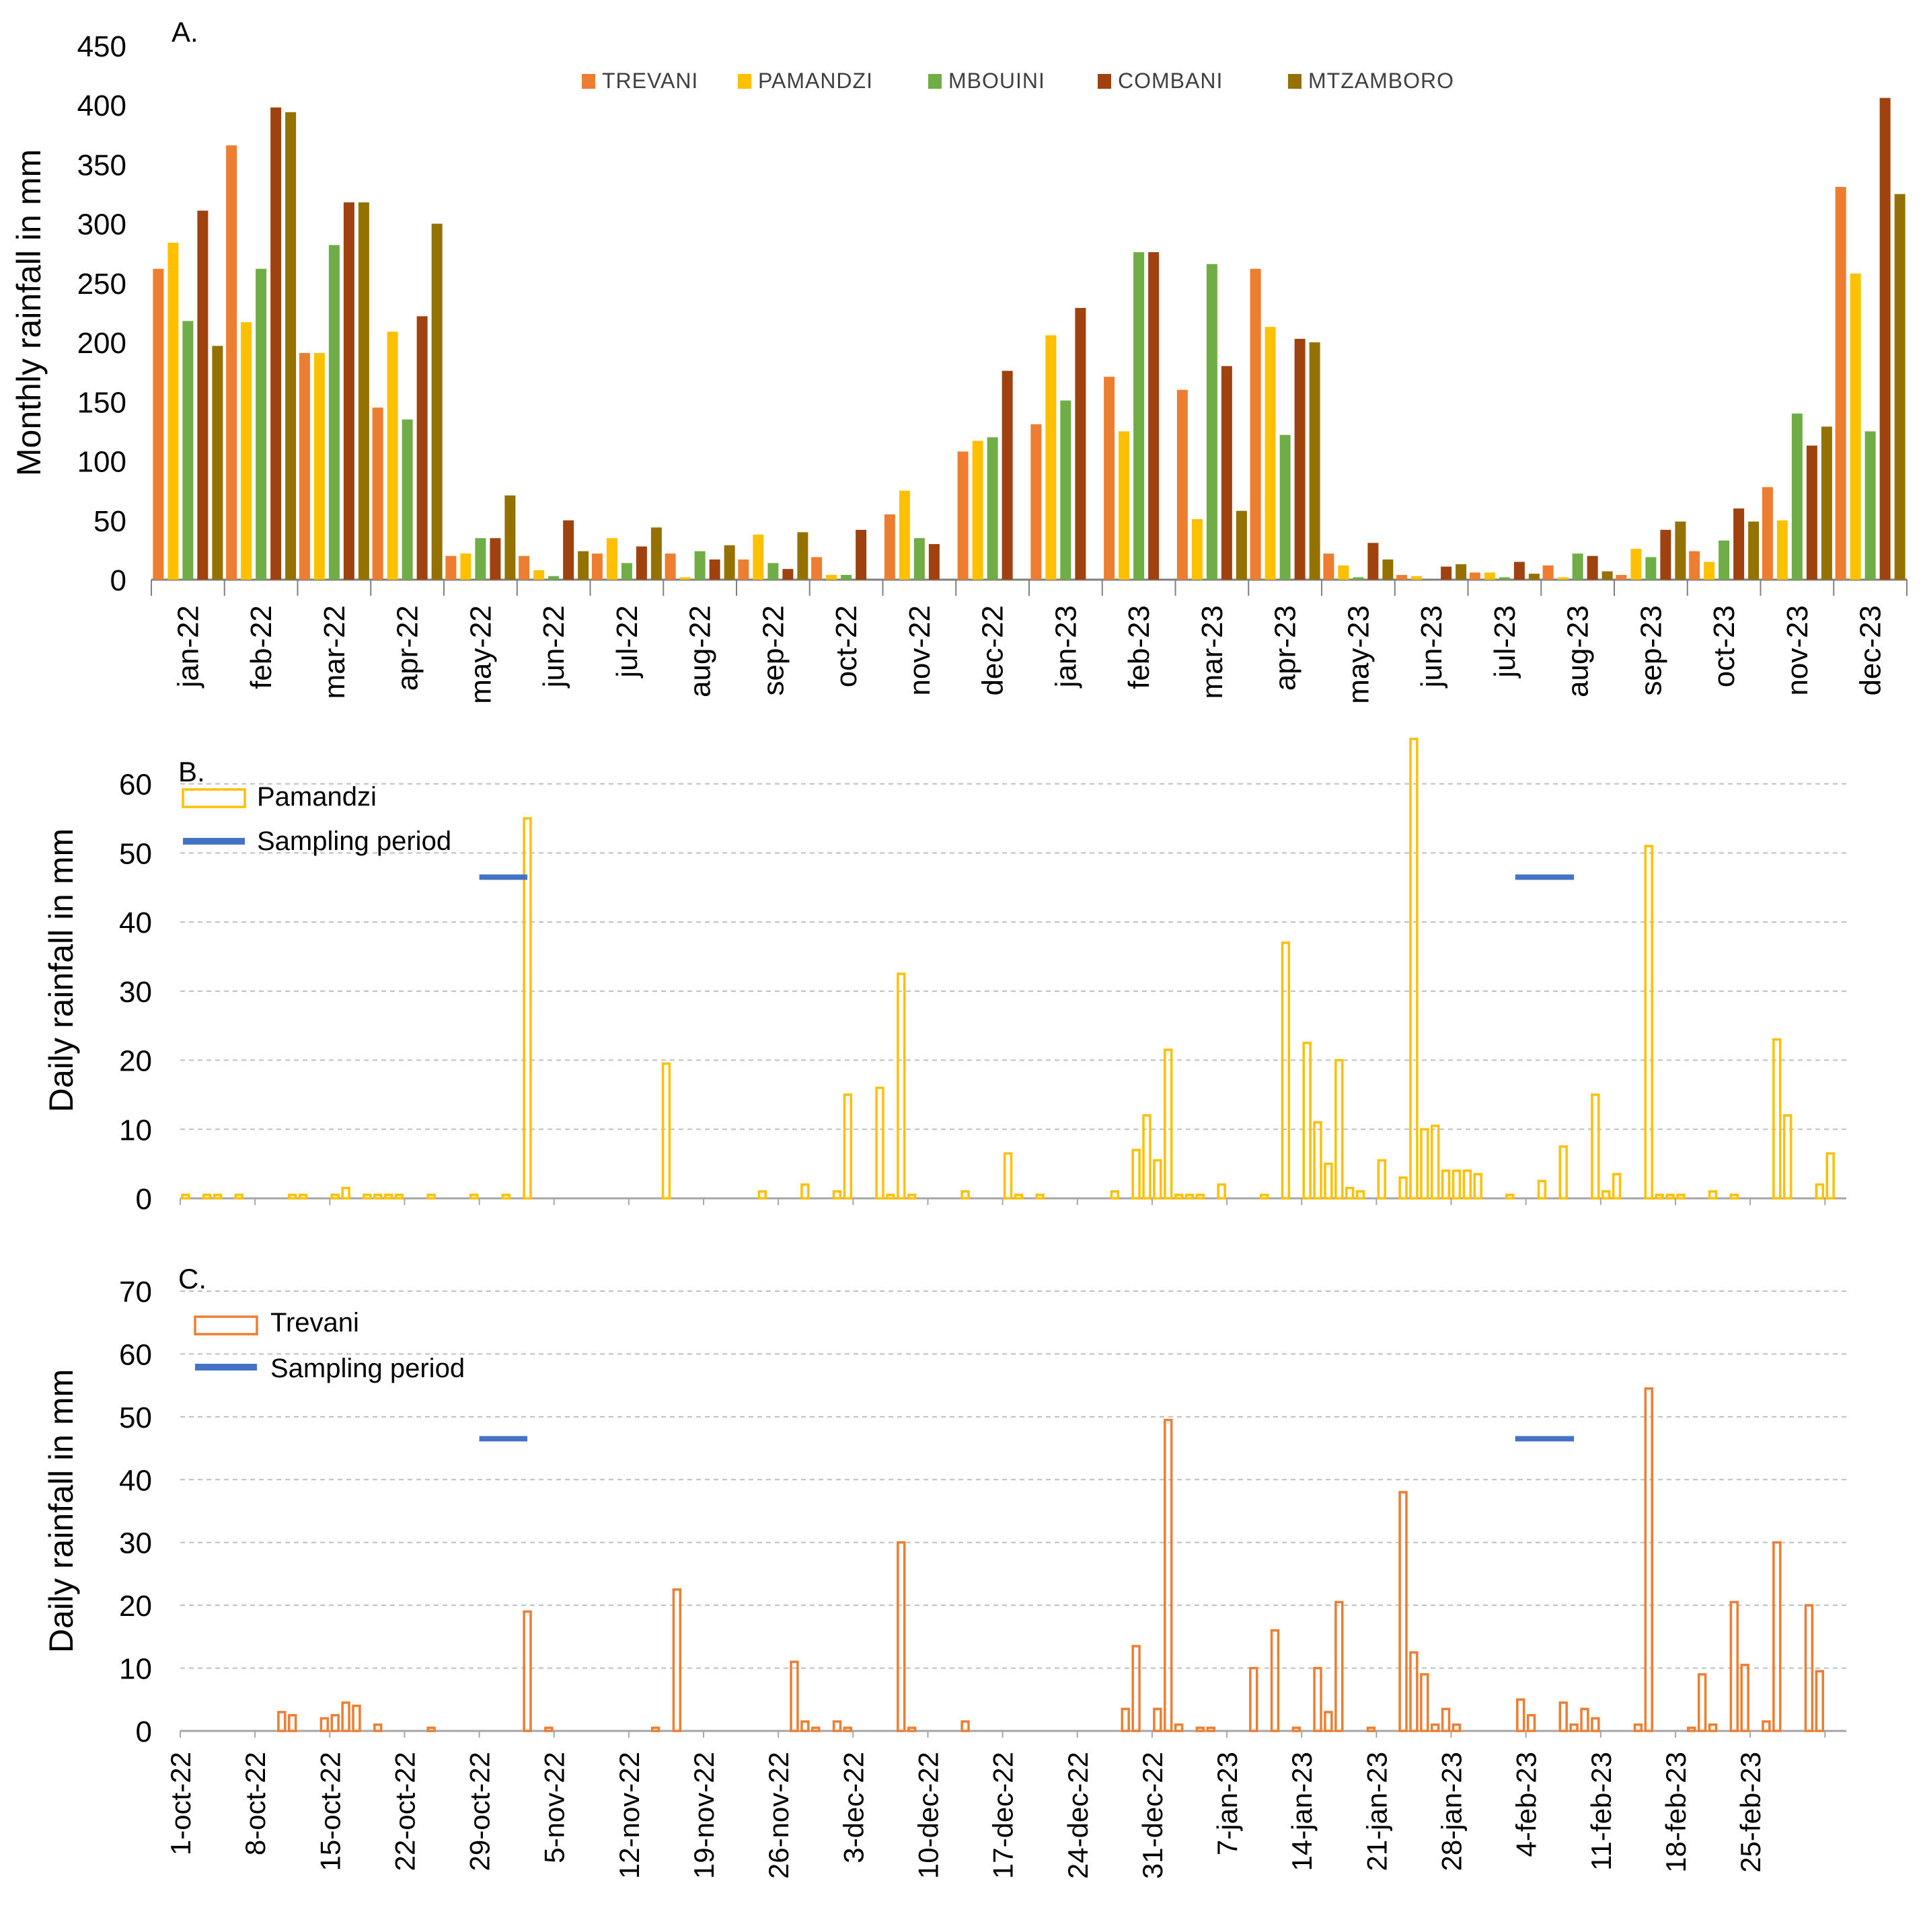 Image resolution: width=1923 pixels, height=1932 pixels. What do you see at coordinates (255, 1803) in the screenshot?
I see `x-tick-label: 8-oct-22` at bounding box center [255, 1803].